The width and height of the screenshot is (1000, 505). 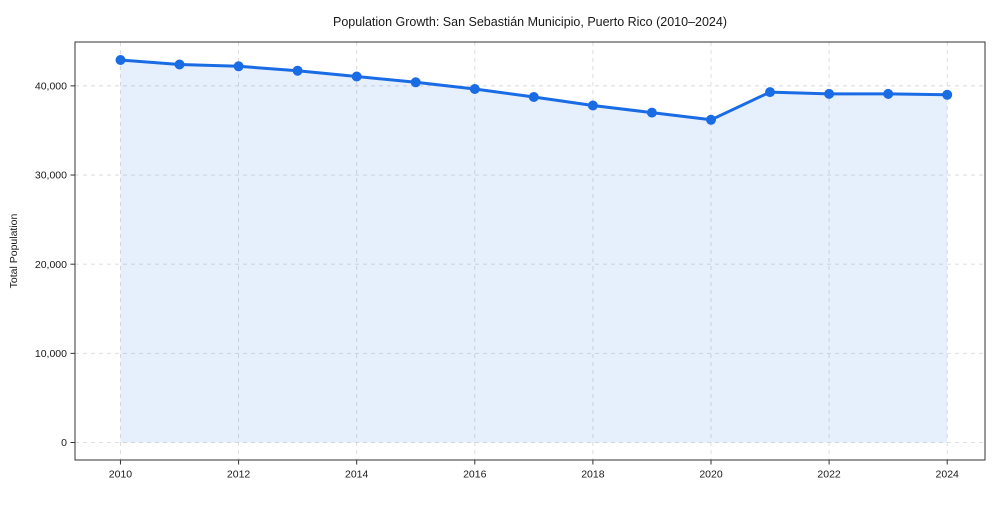 What do you see at coordinates (829, 475) in the screenshot?
I see `x-tick-label: 2022` at bounding box center [829, 475].